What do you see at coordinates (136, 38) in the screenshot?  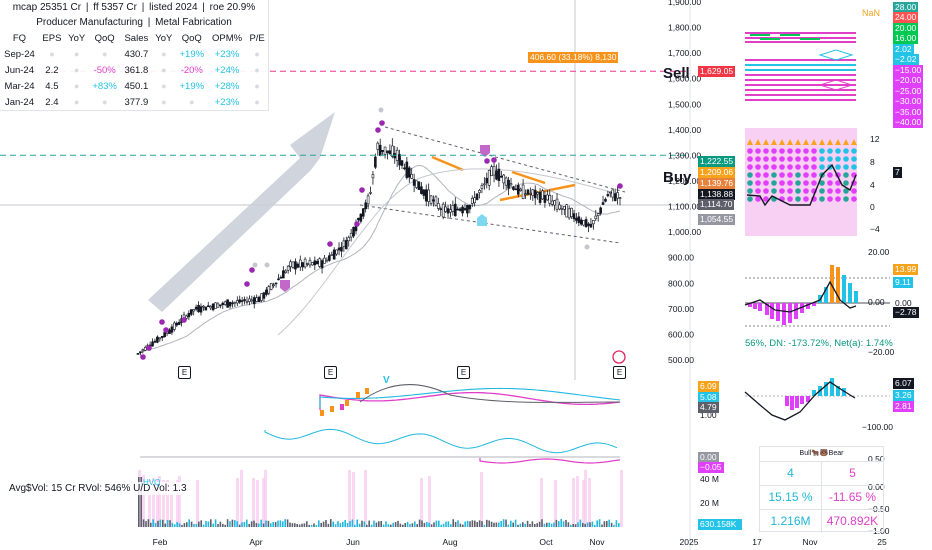 I see `fund-col-header: Sales` at bounding box center [136, 38].